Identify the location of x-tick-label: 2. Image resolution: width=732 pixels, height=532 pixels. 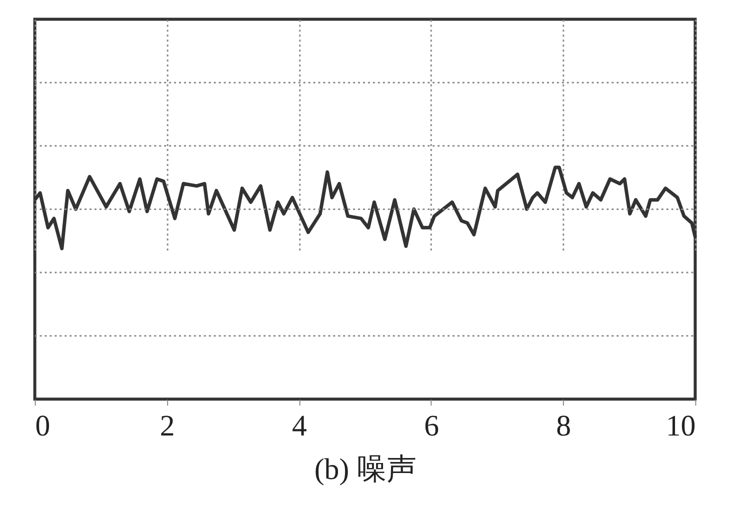
(167, 425).